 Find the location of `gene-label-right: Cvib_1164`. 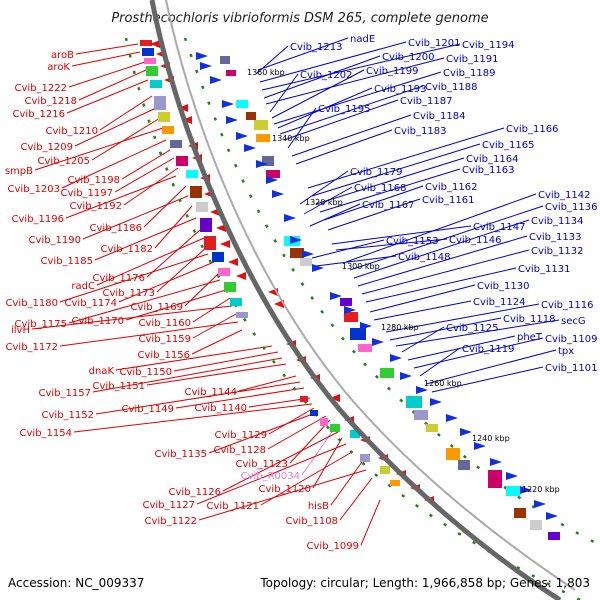

gene-label-right: Cvib_1164 is located at coordinates (492, 159).